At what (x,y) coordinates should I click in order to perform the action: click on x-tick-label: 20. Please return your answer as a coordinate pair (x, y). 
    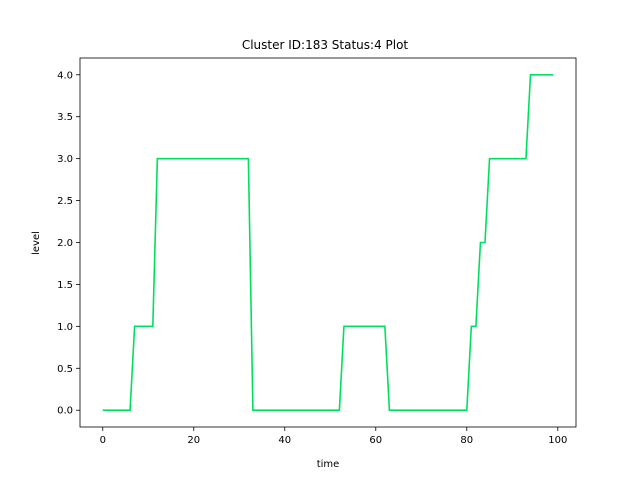
    Looking at the image, I should click on (193, 440).